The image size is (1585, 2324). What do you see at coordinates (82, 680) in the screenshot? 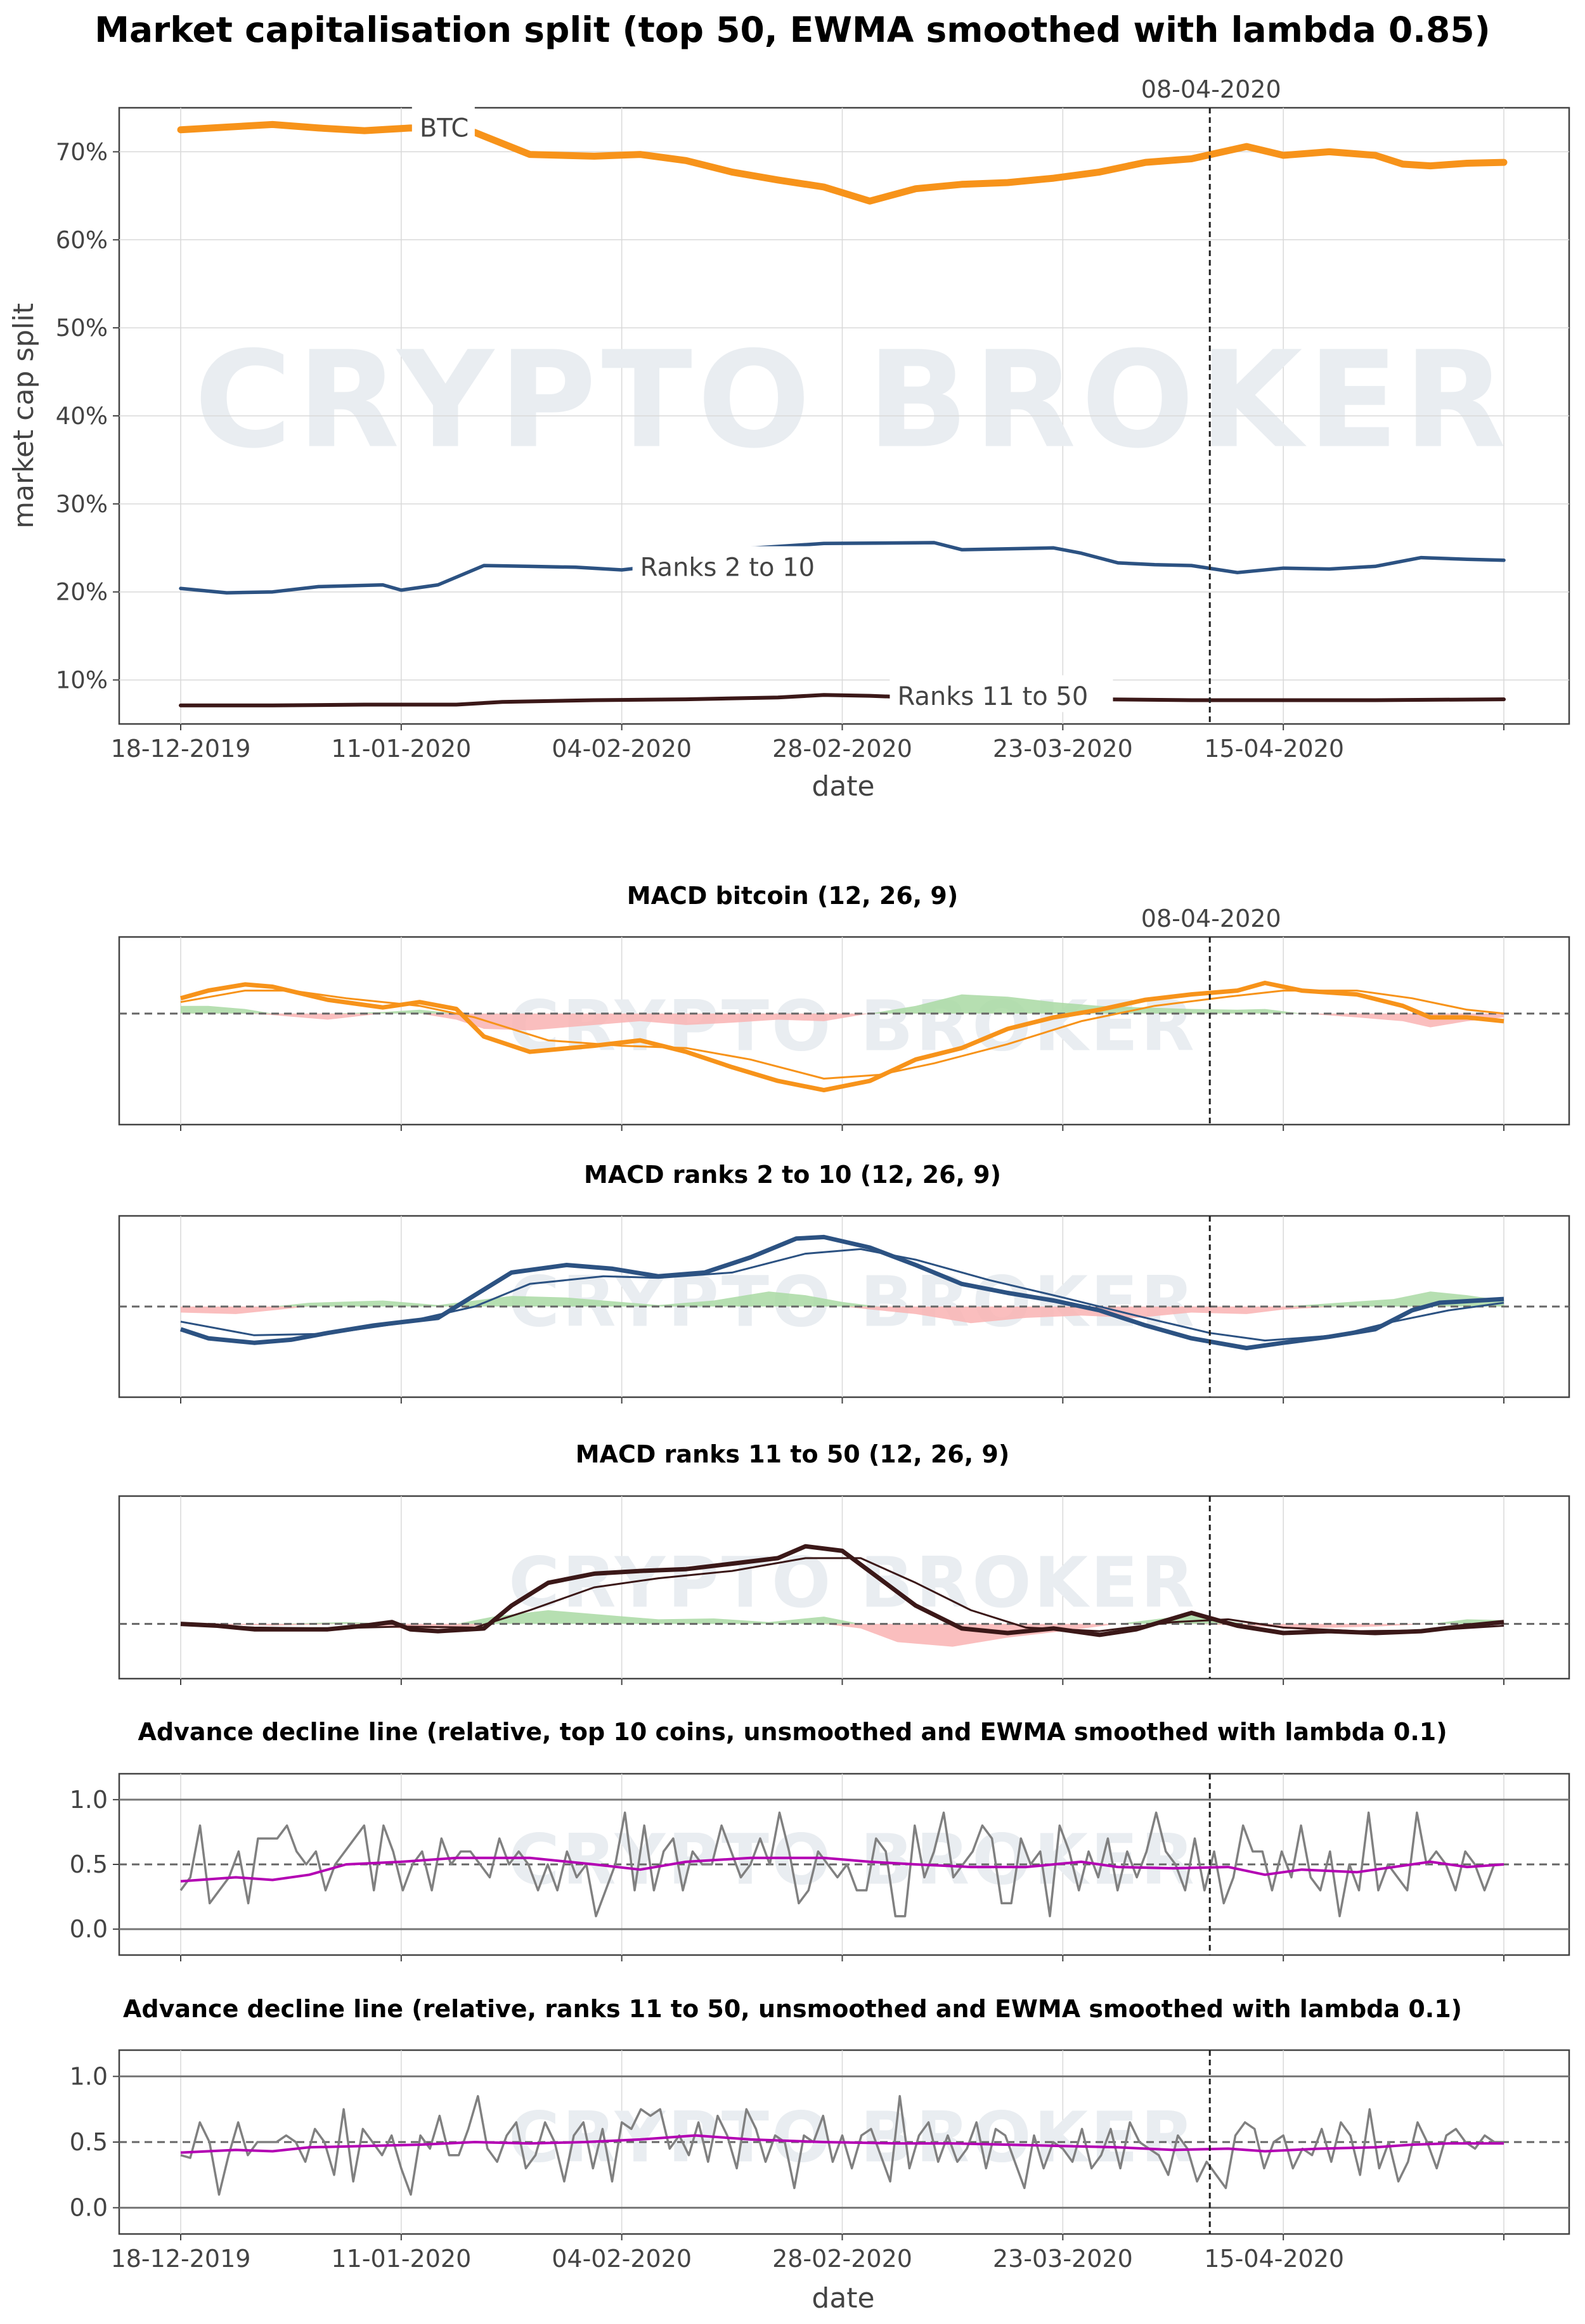
I see `y-tick-label: 10%` at bounding box center [82, 680].